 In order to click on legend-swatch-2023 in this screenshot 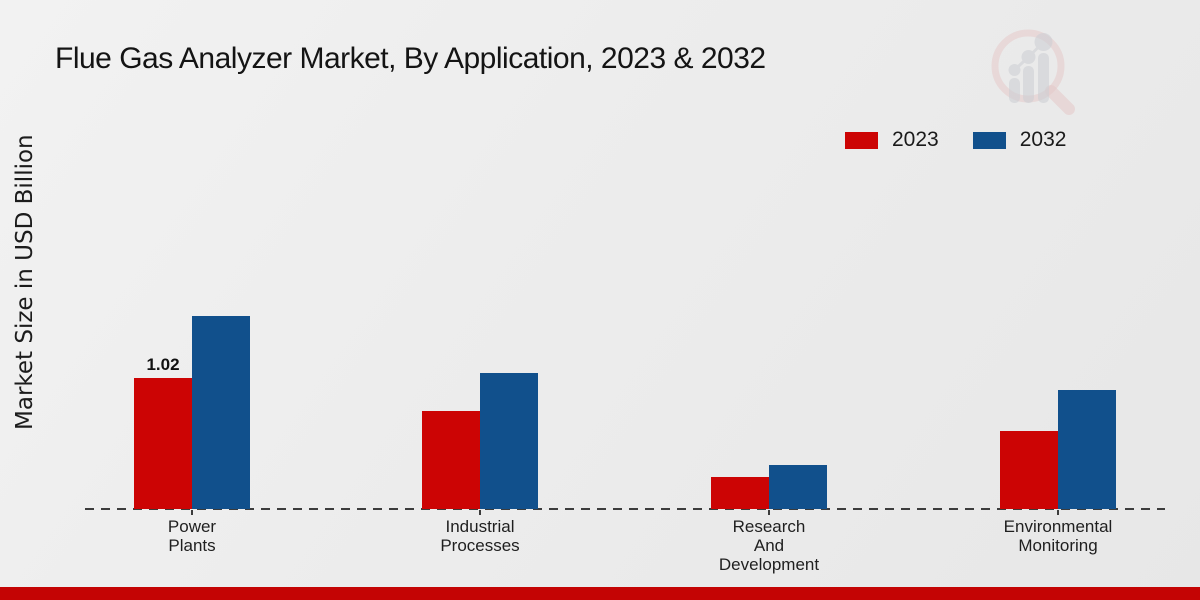, I will do `click(861, 140)`.